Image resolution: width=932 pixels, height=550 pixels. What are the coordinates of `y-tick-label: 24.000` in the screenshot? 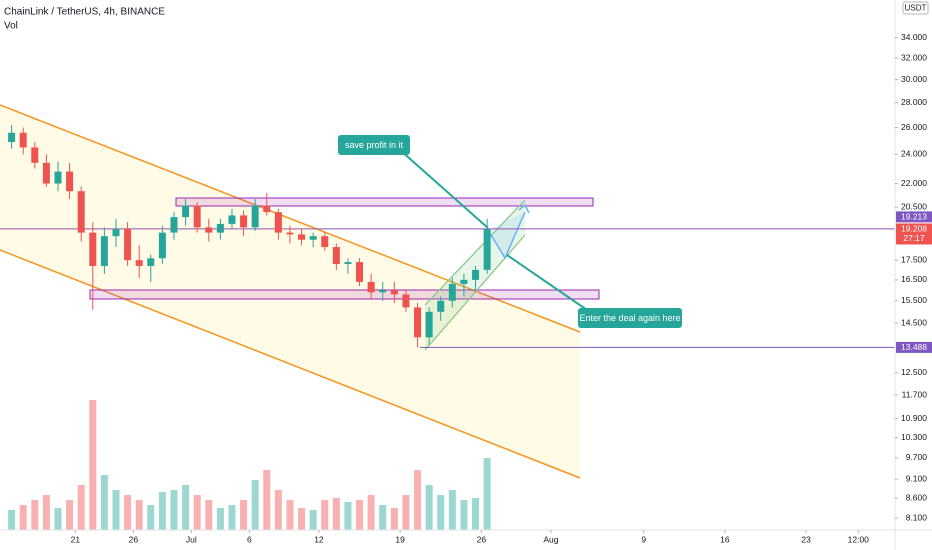 It's located at (914, 154).